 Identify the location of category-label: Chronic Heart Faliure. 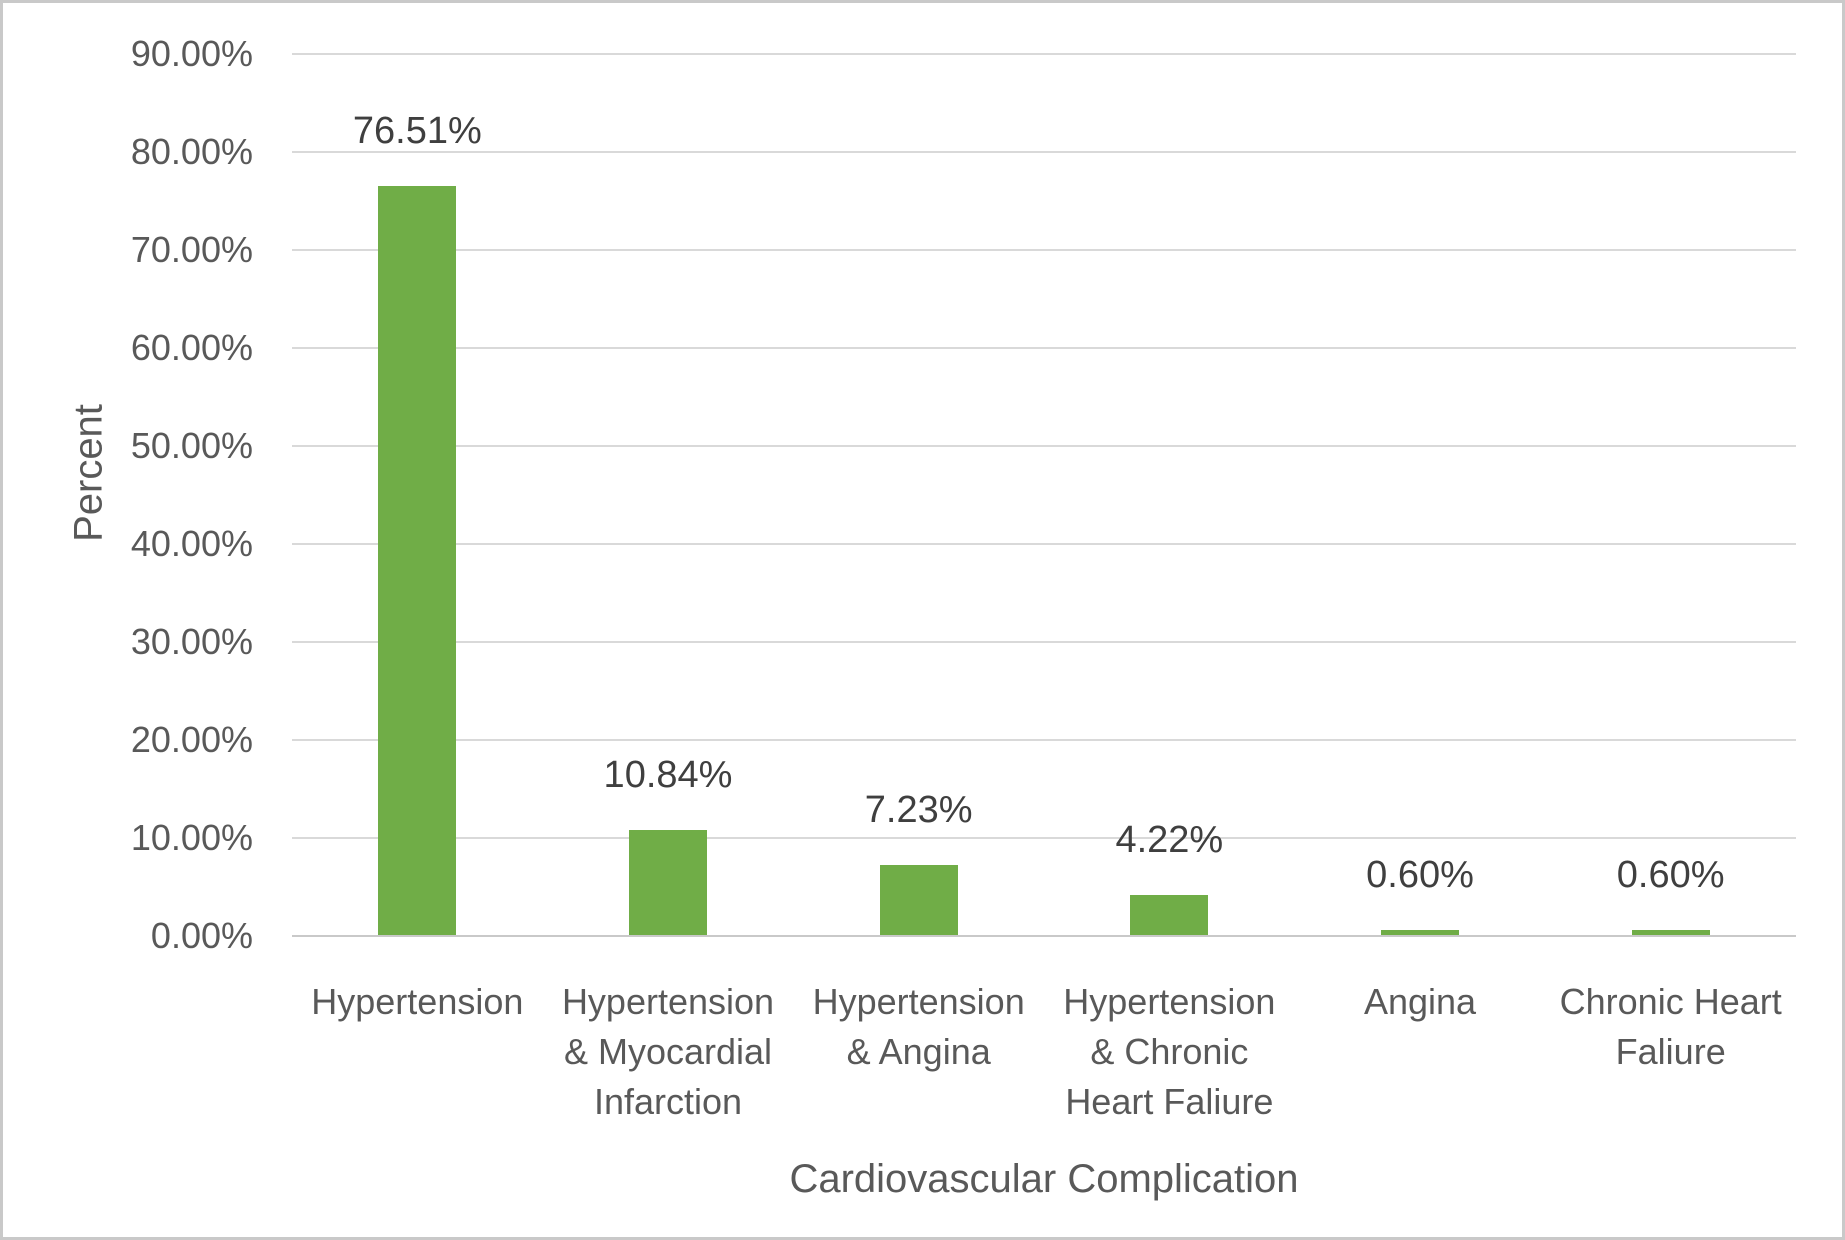
(1670, 1026).